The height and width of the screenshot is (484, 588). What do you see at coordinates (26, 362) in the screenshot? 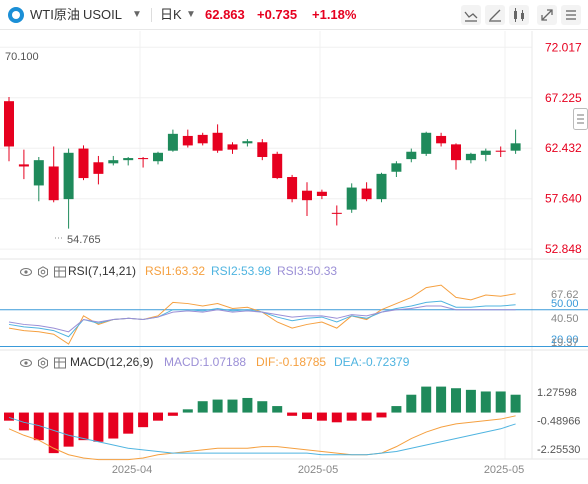
I see `macd-eye-icon` at bounding box center [26, 362].